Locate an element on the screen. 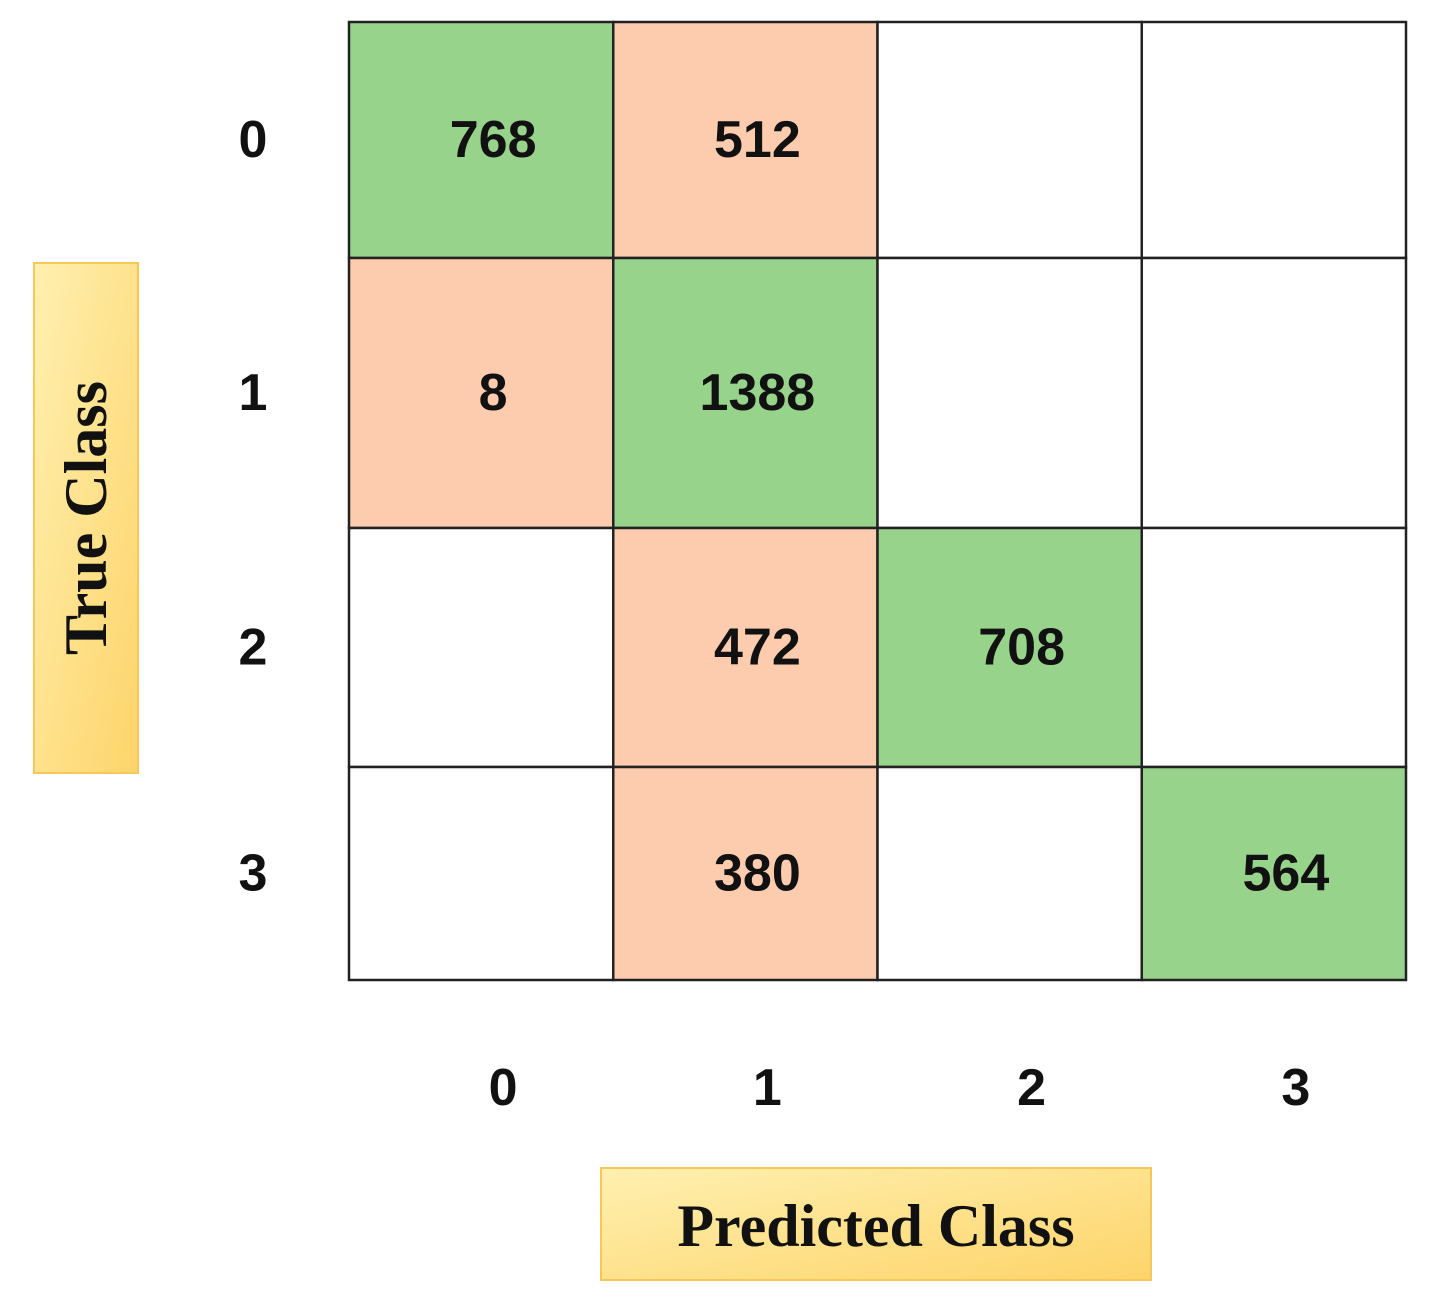  y-axis-title: True Class is located at coordinates (86, 518).